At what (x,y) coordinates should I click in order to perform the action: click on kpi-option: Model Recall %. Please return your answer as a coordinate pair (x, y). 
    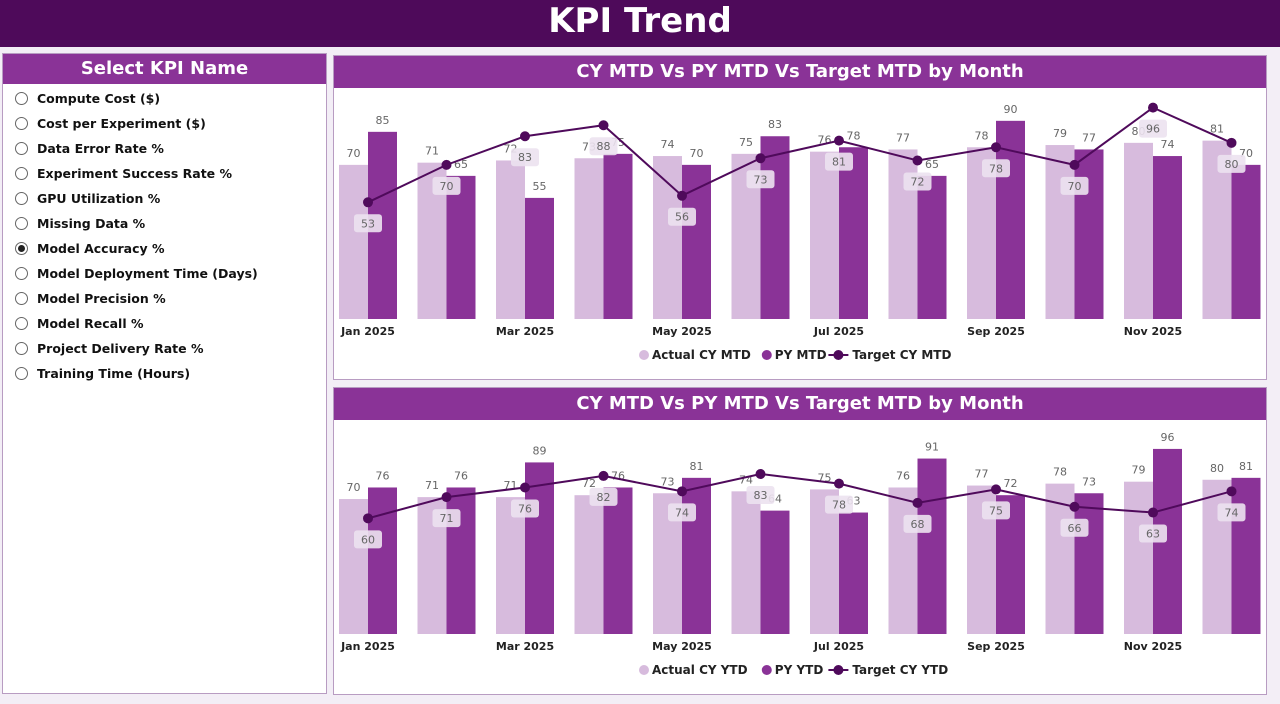
    Looking at the image, I should click on (164, 323).